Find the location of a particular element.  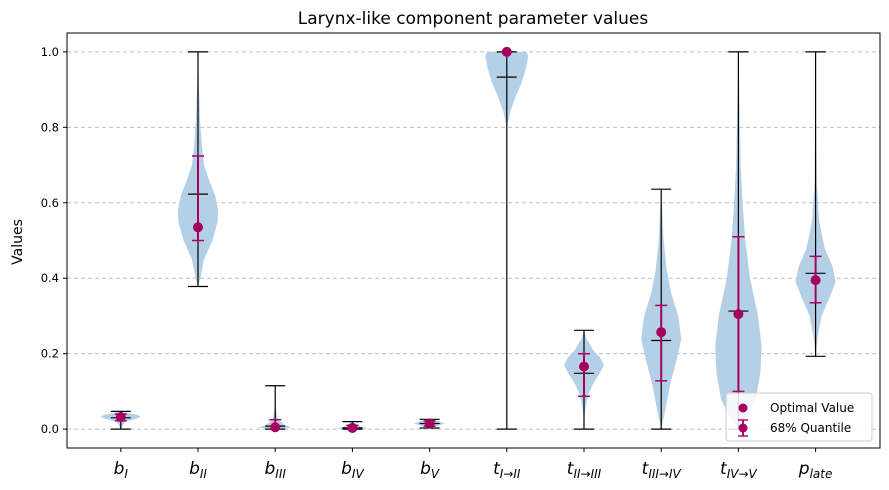

x-tick-label-subscript: I→II is located at coordinates (510, 474).